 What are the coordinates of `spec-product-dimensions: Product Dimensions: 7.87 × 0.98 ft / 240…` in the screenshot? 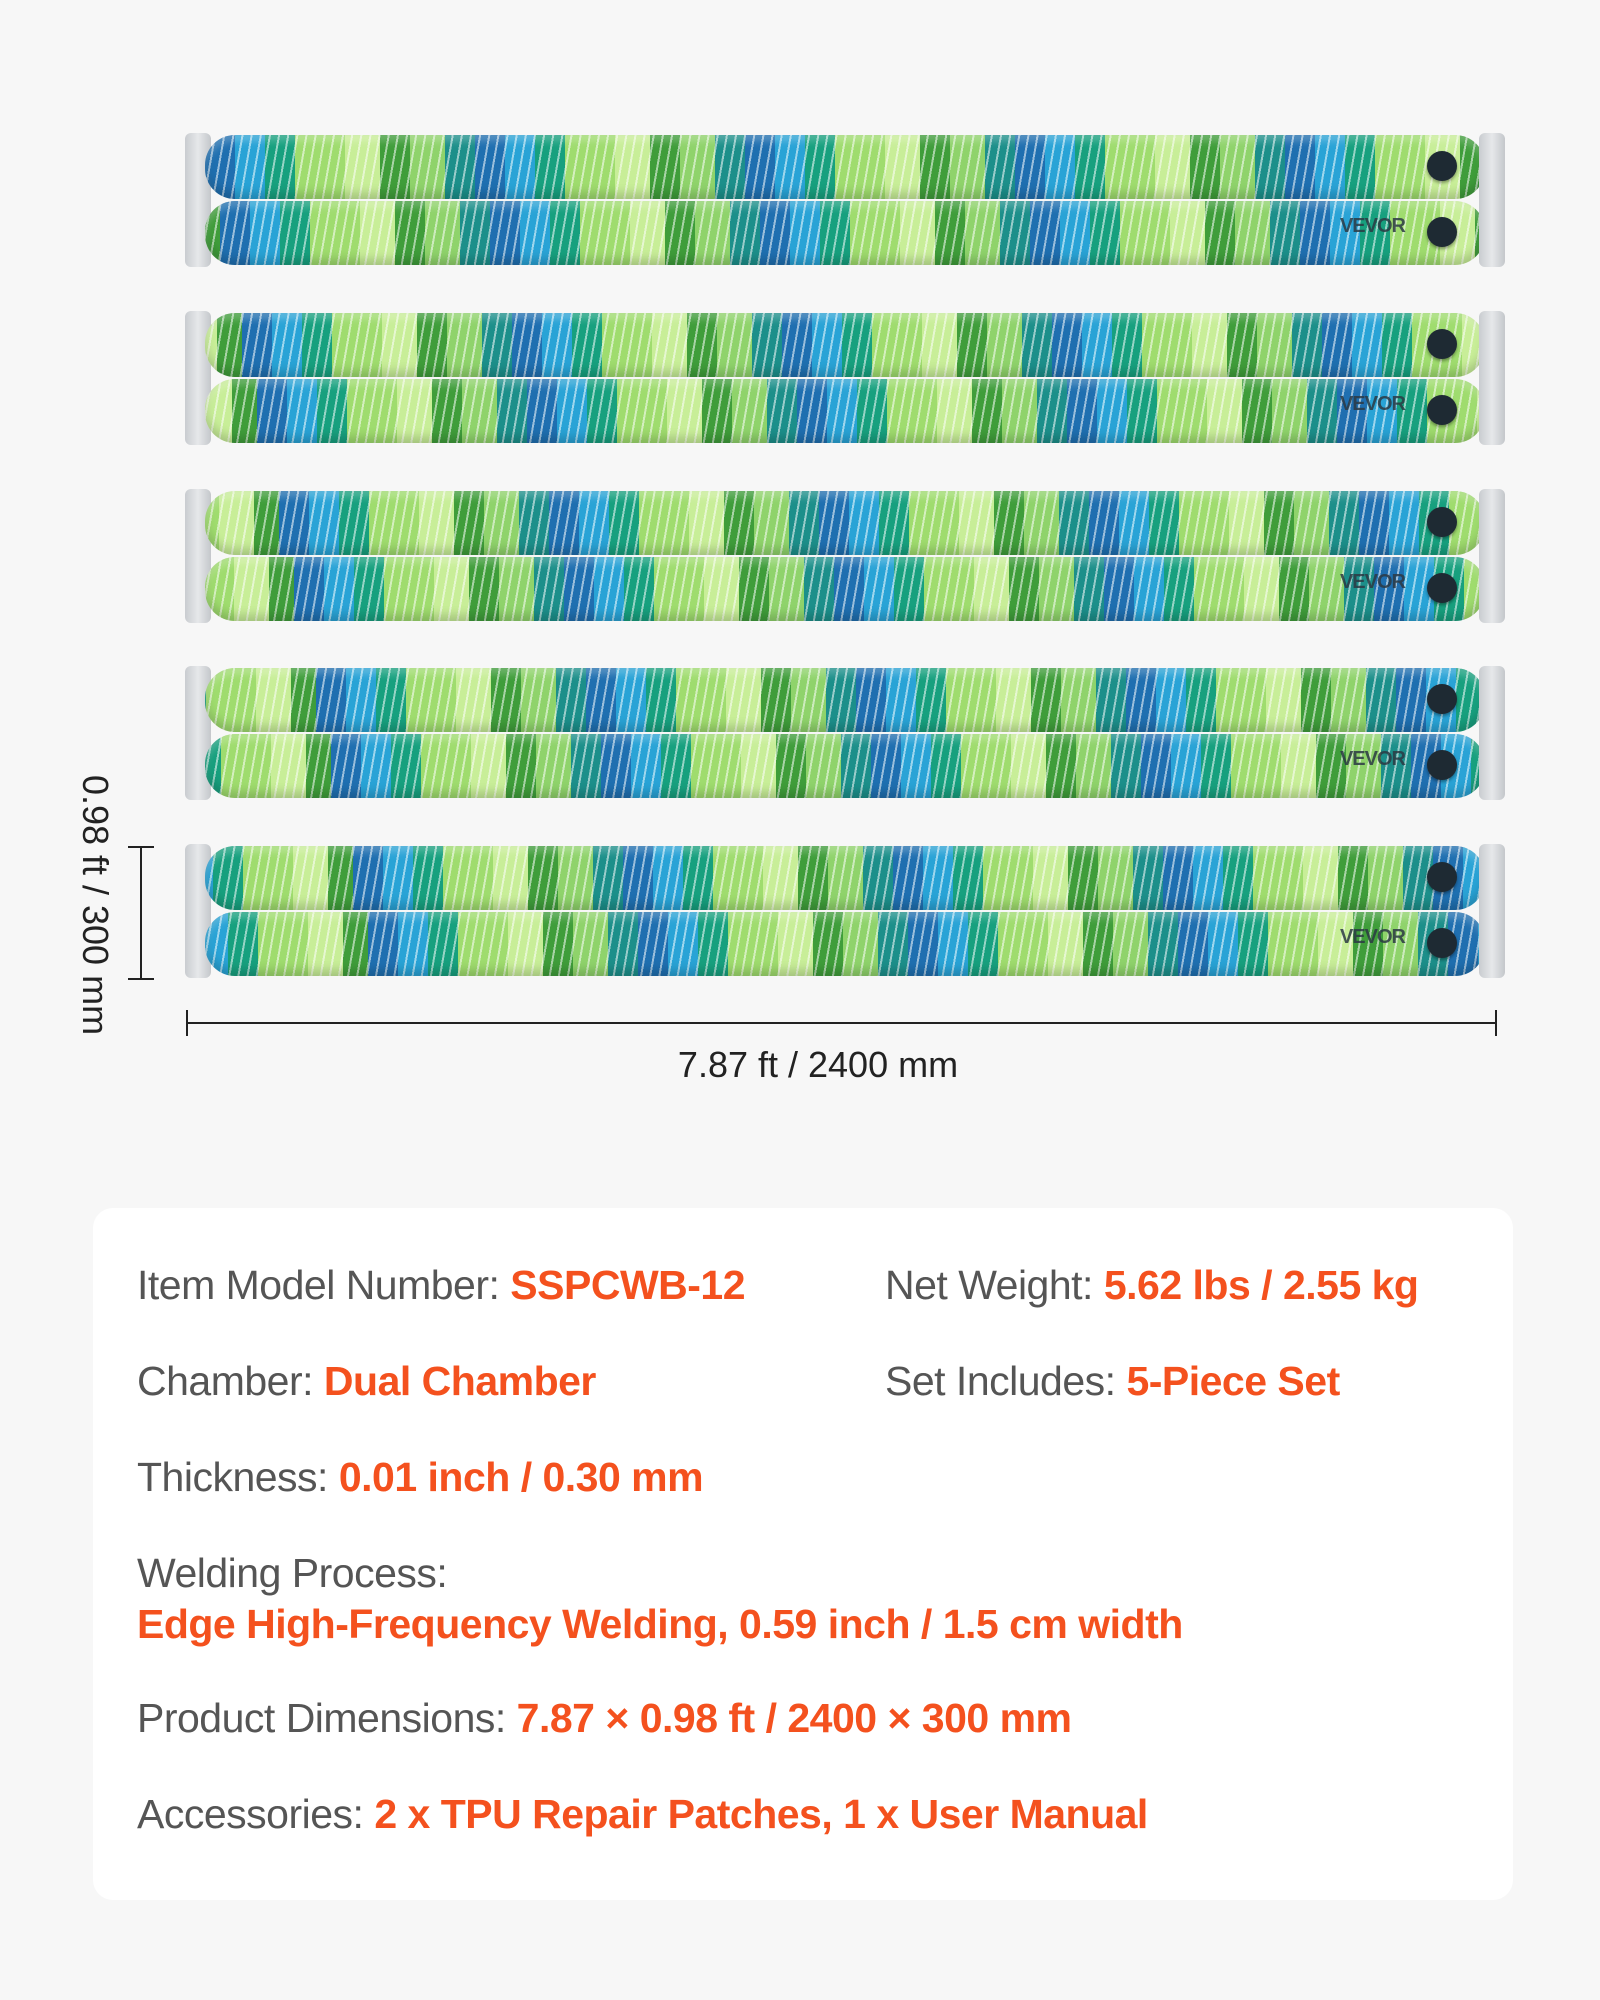 It's located at (604, 1718).